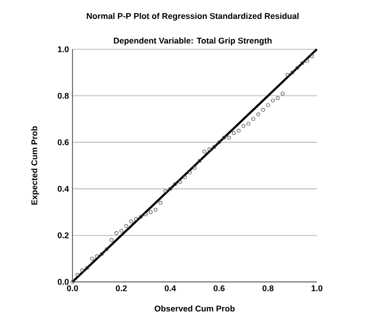 The height and width of the screenshot is (321, 377). I want to click on x-tick-label: 0.8, so click(268, 288).